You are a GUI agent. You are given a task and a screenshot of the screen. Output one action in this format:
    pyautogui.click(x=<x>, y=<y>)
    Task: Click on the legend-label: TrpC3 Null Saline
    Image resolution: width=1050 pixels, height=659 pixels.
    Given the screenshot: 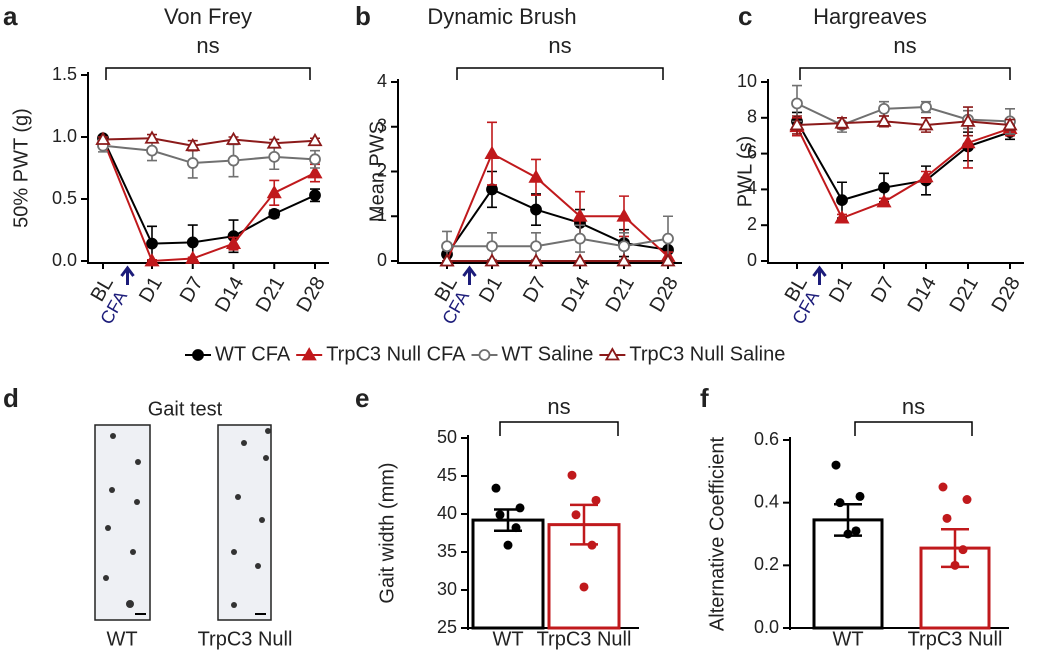 What is the action you would take?
    pyautogui.click(x=707, y=354)
    